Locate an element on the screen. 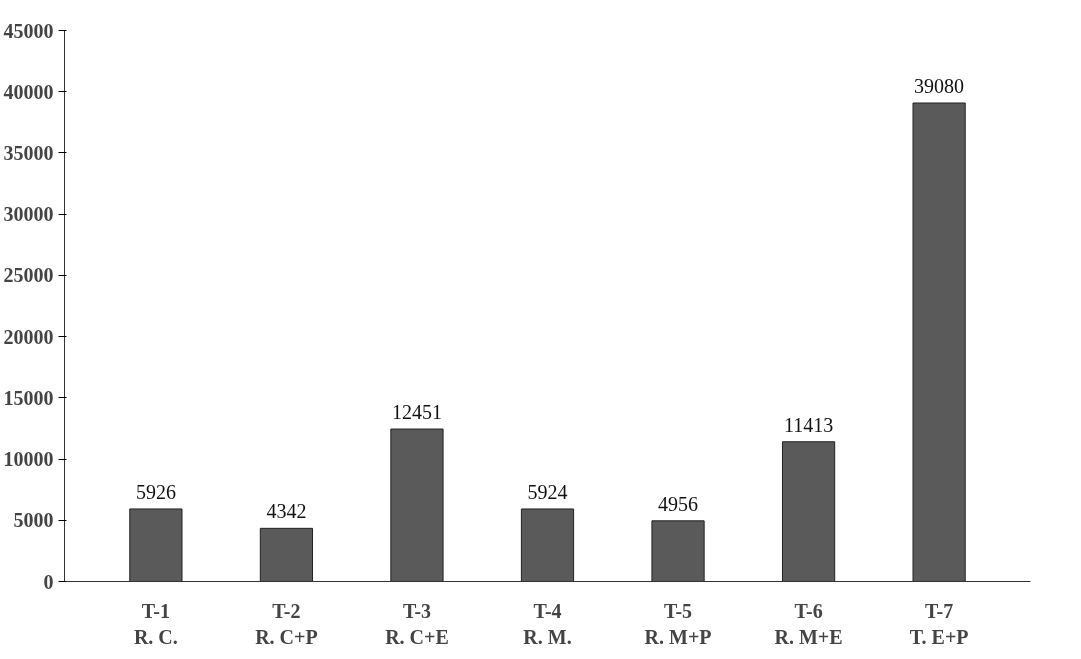 The height and width of the screenshot is (659, 1081). y-tick-label: 0 is located at coordinates (48, 581).